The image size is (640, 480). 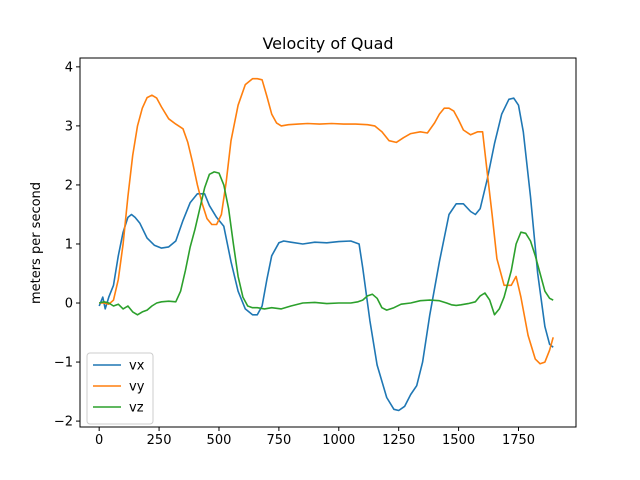 I want to click on x-tick-label: 500, so click(x=219, y=440).